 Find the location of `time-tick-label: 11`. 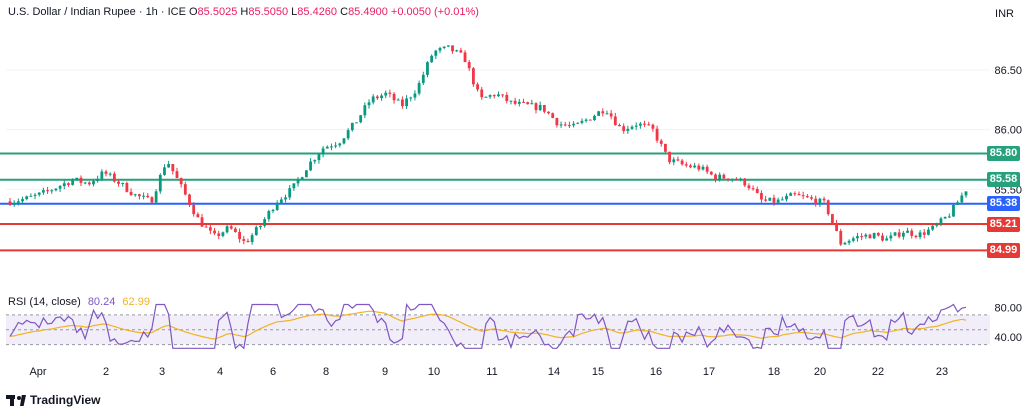

time-tick-label: 11 is located at coordinates (491, 372).